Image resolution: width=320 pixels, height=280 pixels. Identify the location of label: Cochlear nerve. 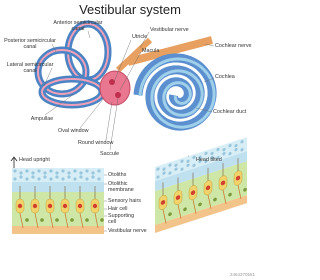
(233, 46).